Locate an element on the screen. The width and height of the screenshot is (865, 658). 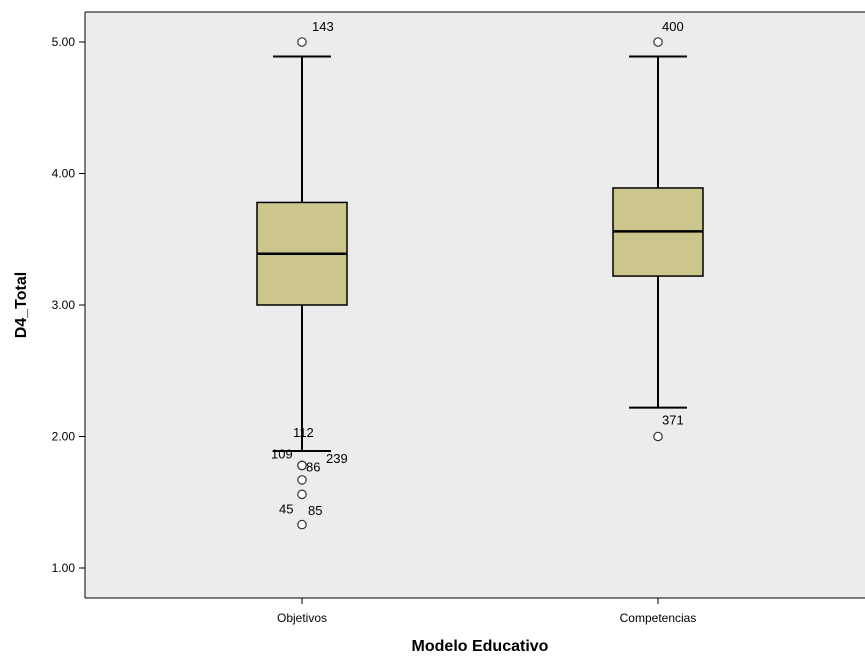
outlier-label: 45 is located at coordinates (286, 509).